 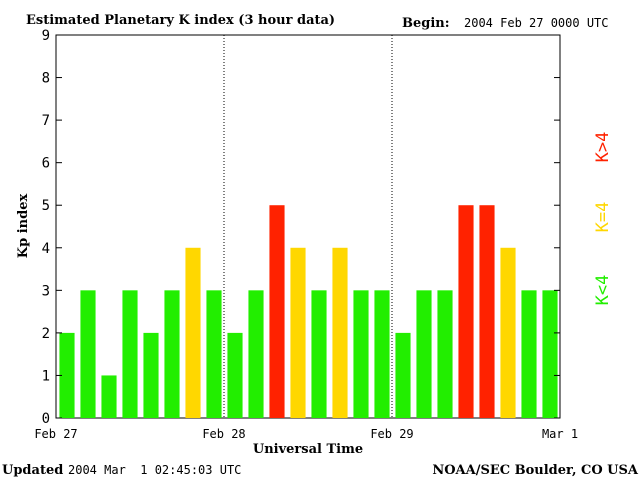 What do you see at coordinates (46, 36) in the screenshot?
I see `y-tick-label: 9` at bounding box center [46, 36].